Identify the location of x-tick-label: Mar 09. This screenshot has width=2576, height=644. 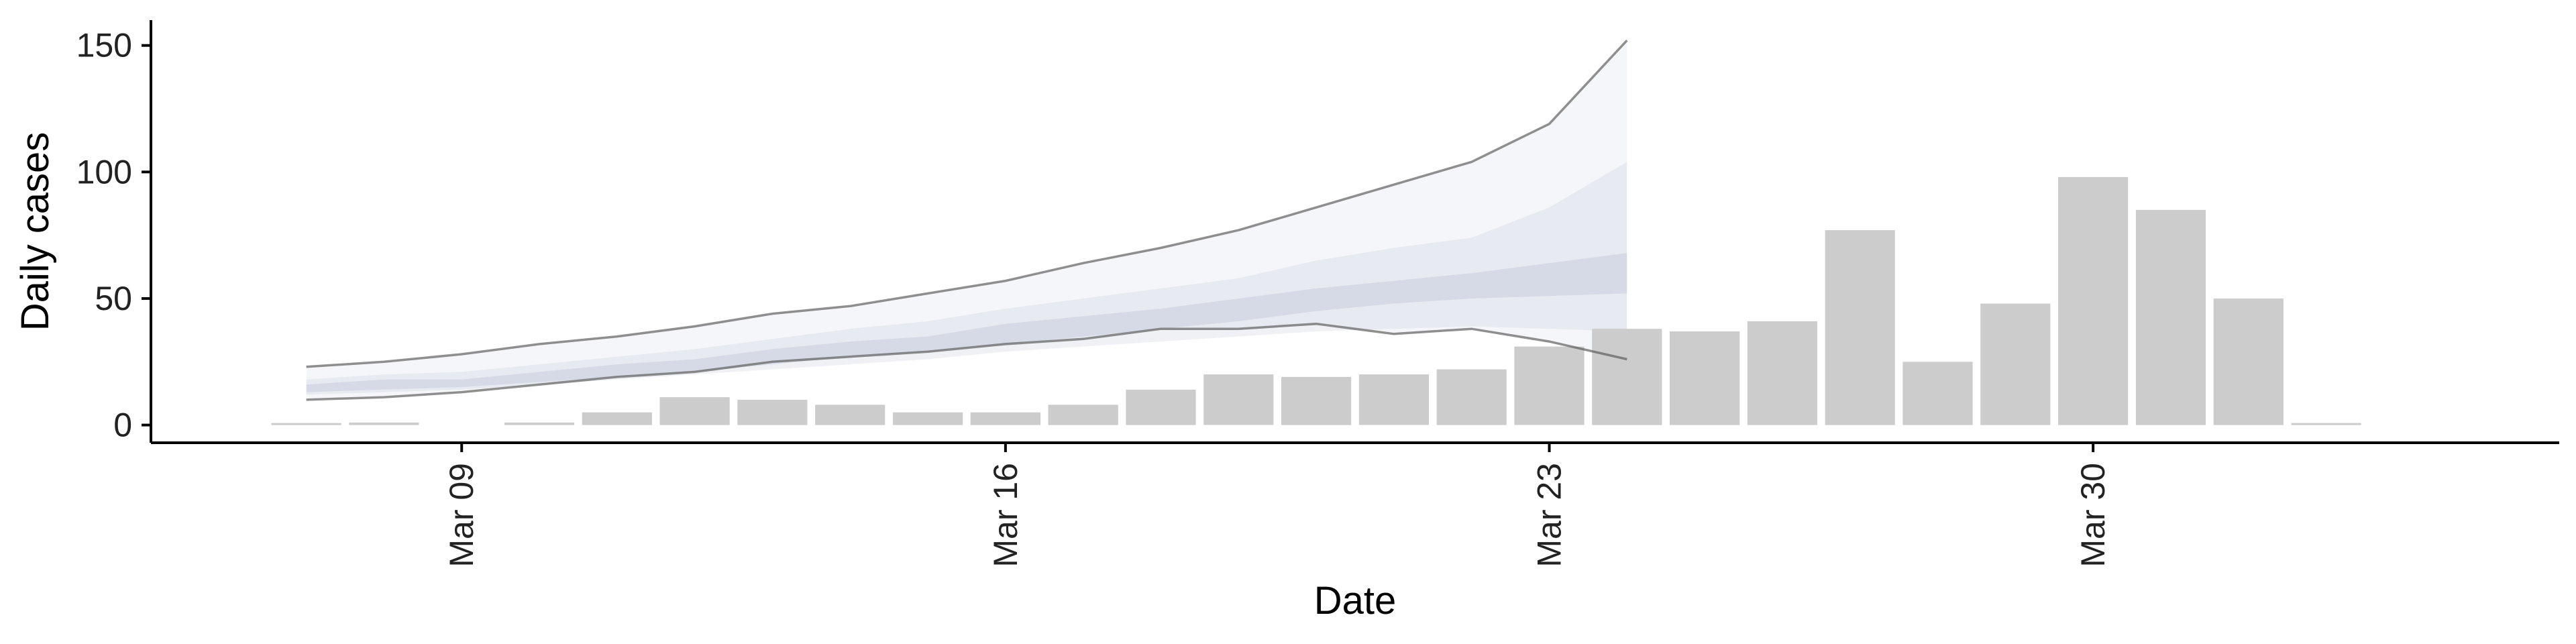
(461, 515).